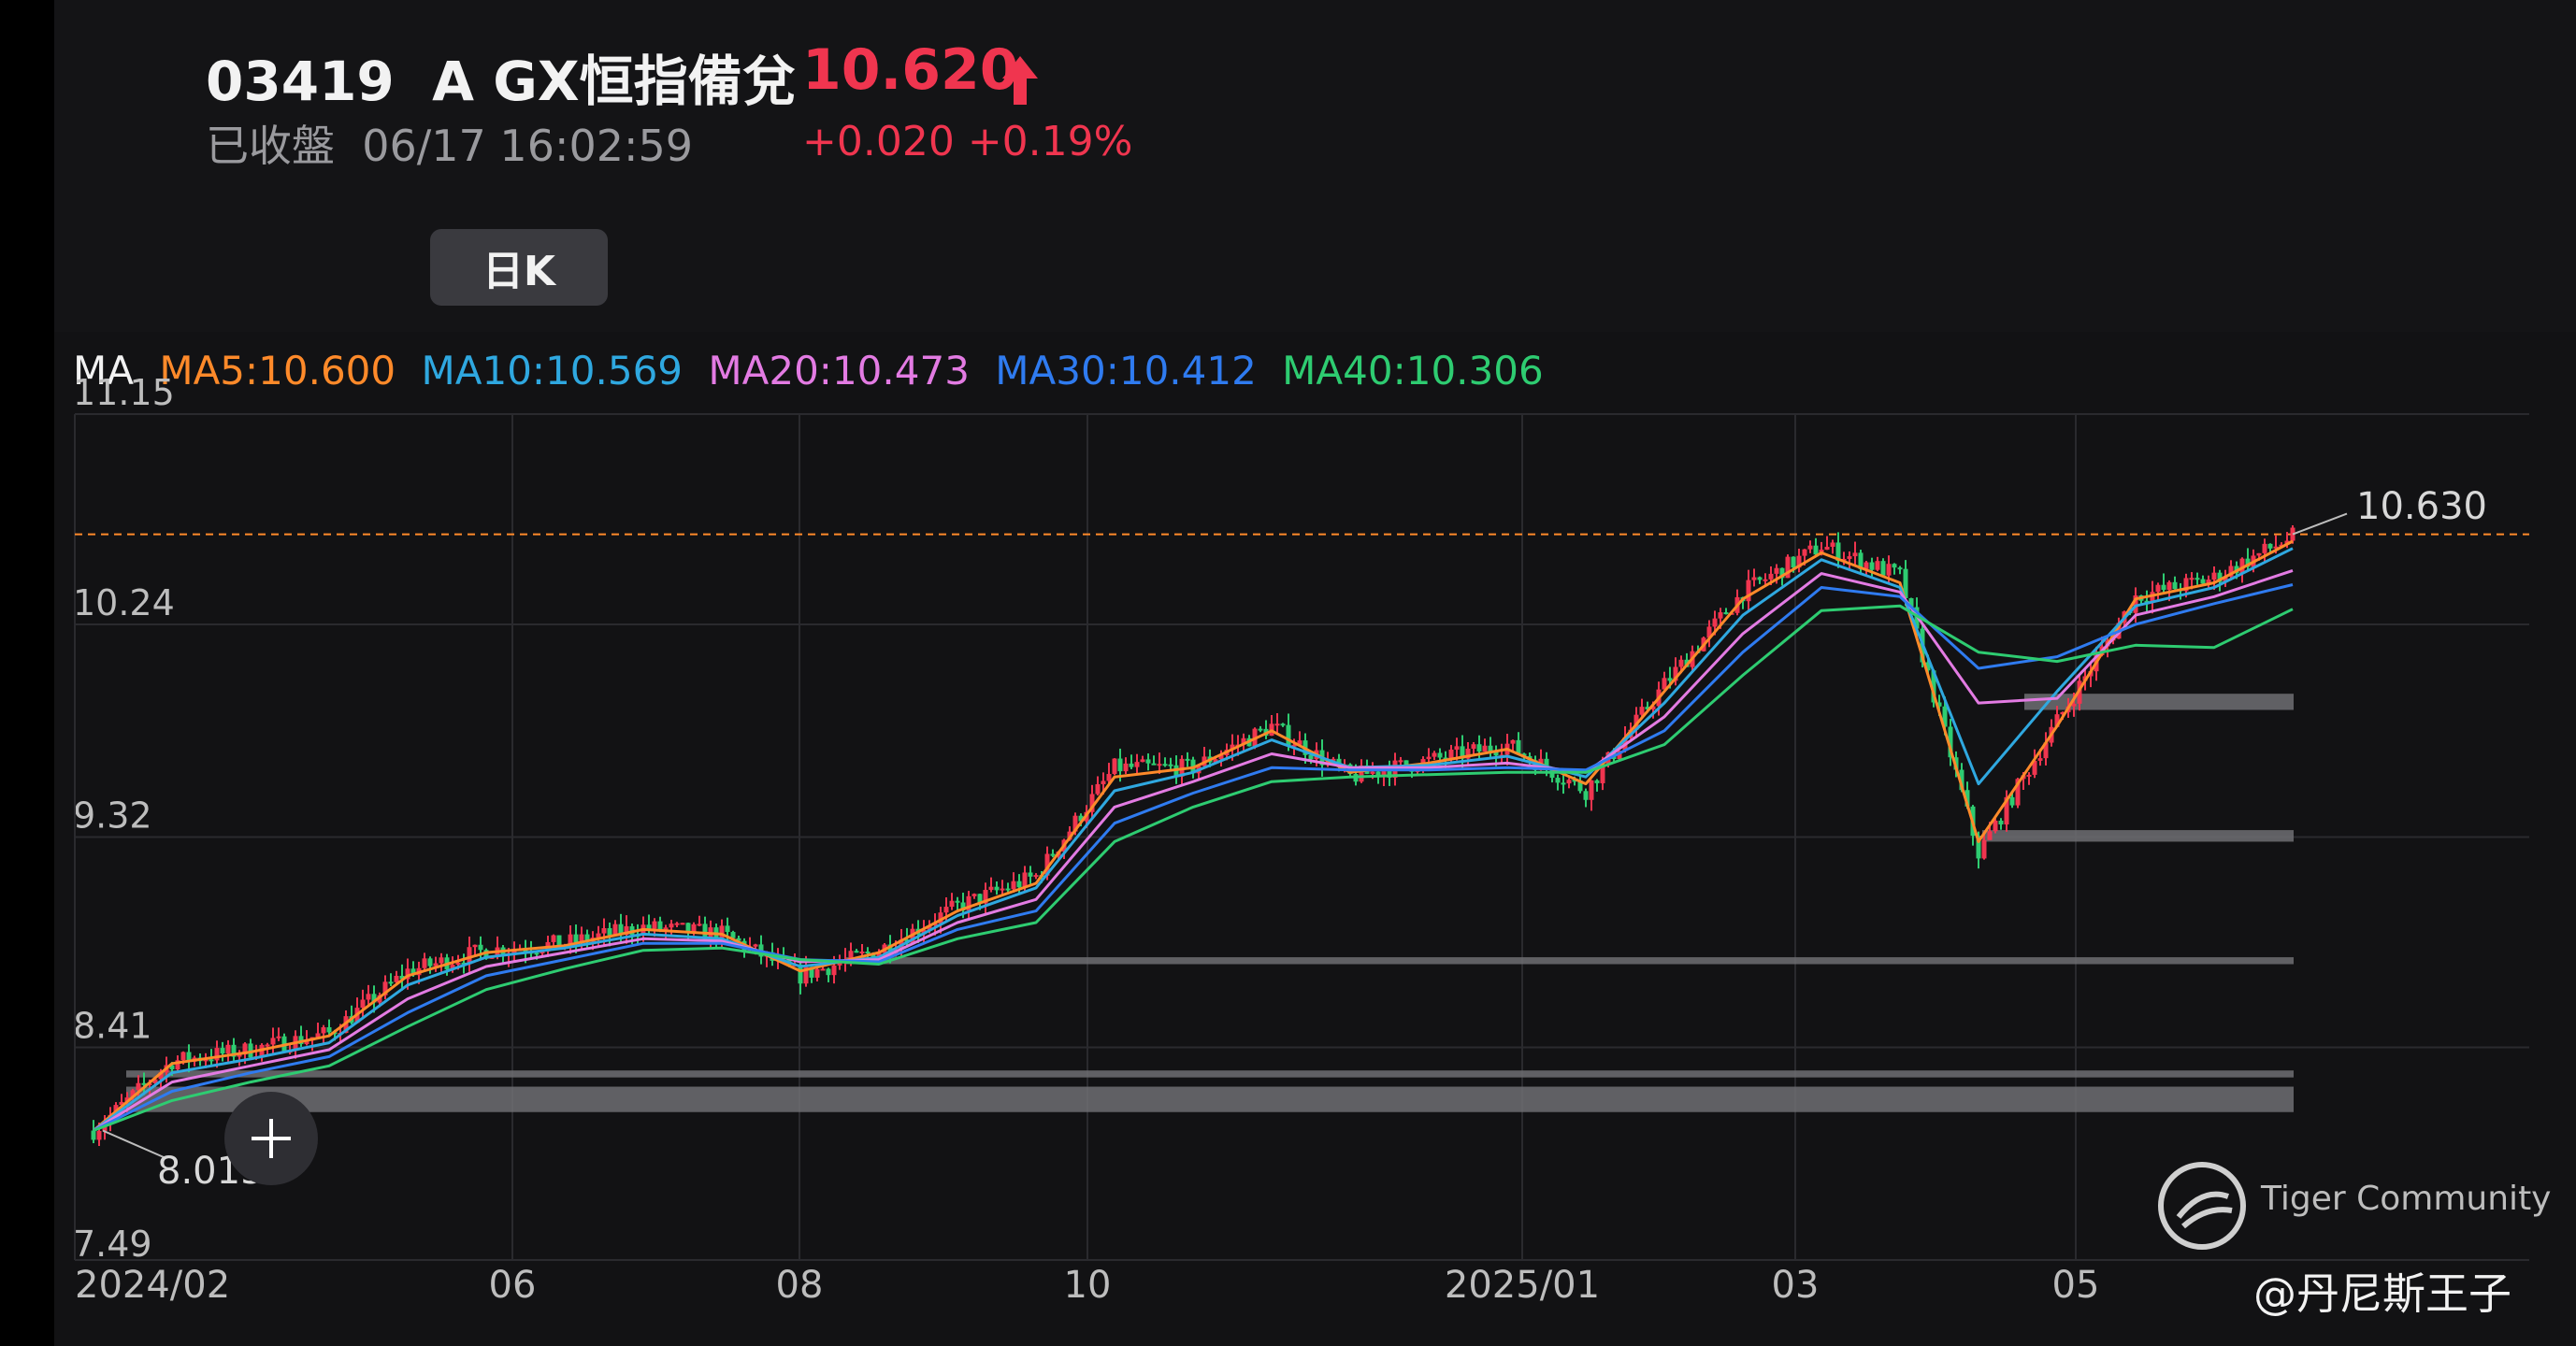 This screenshot has height=1346, width=2576. What do you see at coordinates (1020, 80) in the screenshot?
I see `up-arrow-icon` at bounding box center [1020, 80].